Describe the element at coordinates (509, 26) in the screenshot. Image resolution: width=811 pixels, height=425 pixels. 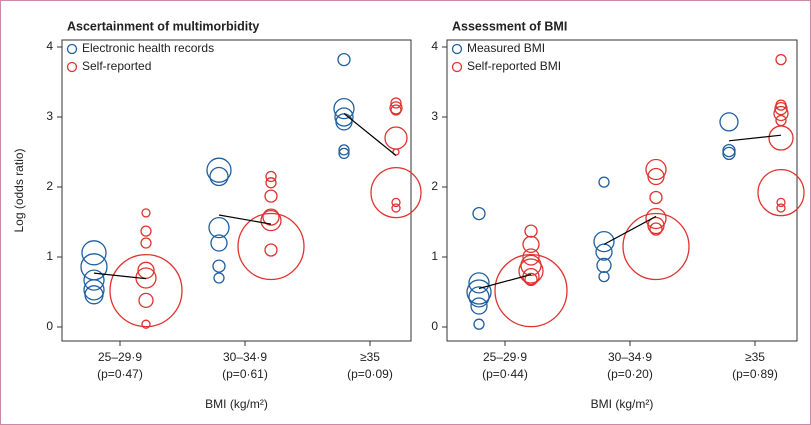
I see `panel-title: Assessment of BMI` at that location.